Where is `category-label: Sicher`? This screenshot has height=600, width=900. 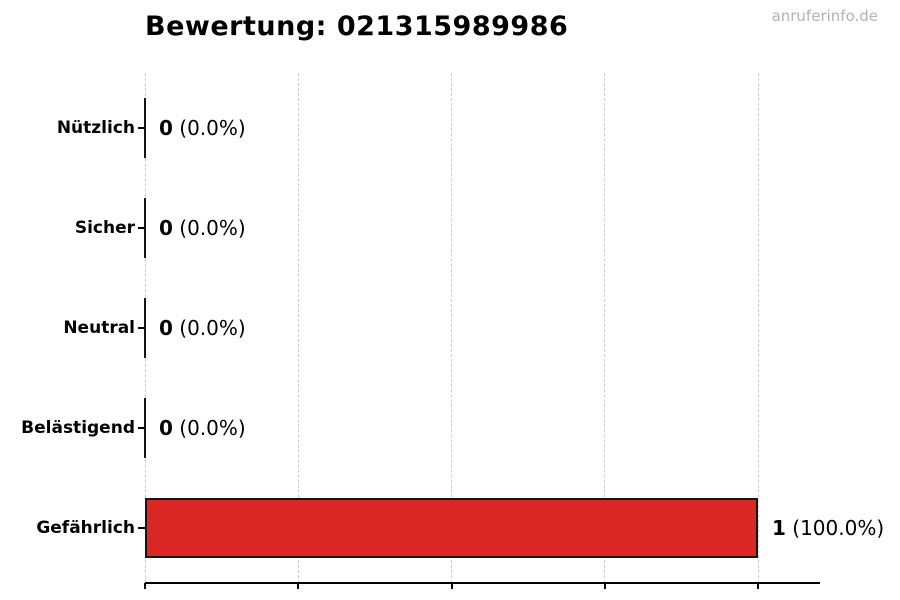 category-label: Sicher is located at coordinates (104, 227).